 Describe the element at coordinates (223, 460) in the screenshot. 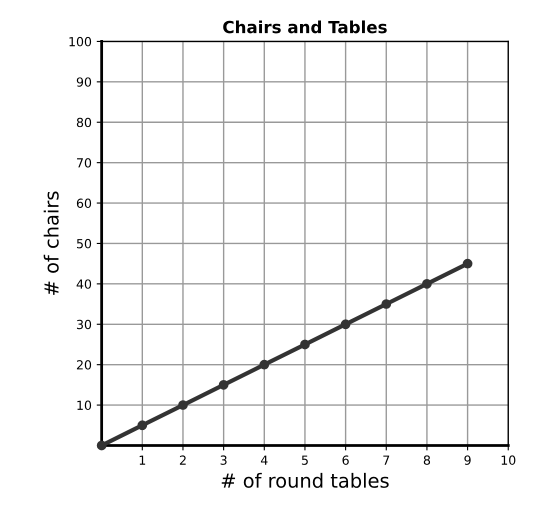

I see `x-tick-label: 3` at that location.